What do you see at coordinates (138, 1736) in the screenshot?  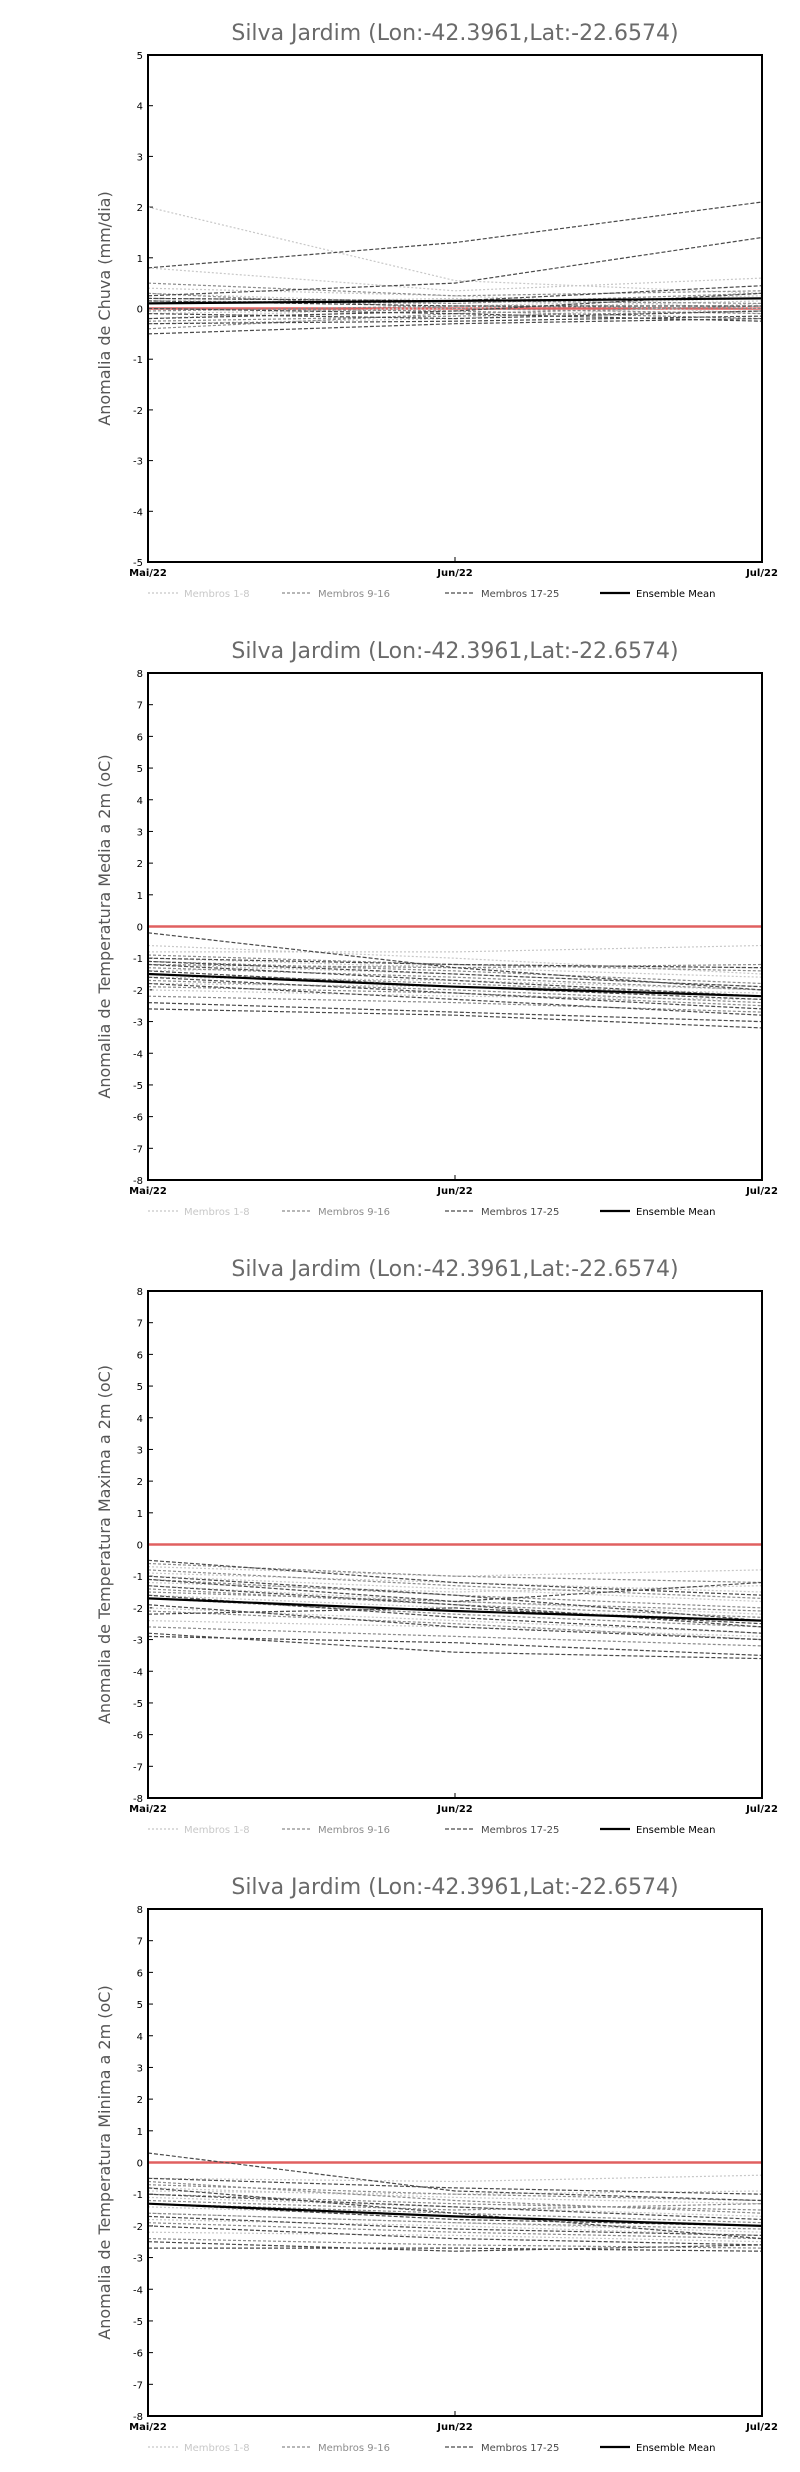 I see `y-tick-label: -6` at bounding box center [138, 1736].